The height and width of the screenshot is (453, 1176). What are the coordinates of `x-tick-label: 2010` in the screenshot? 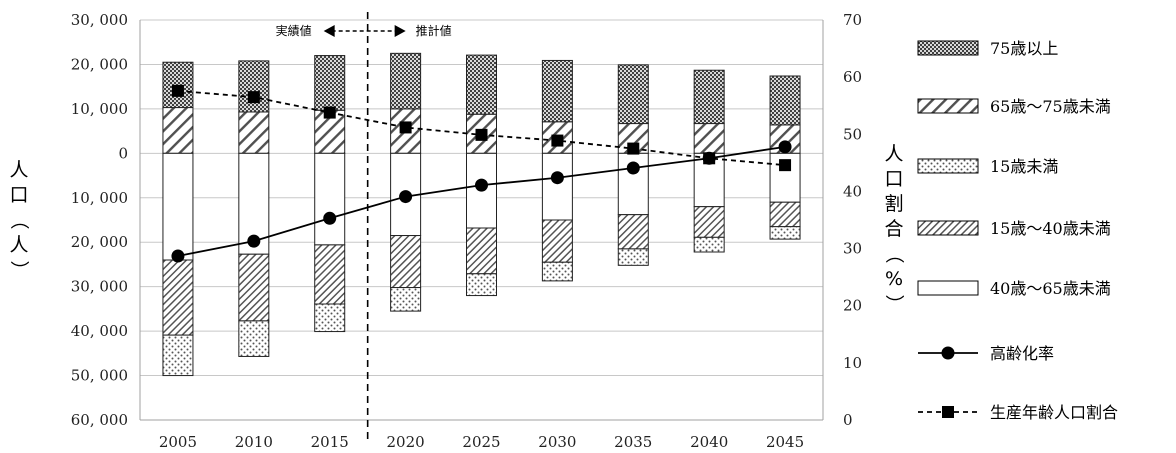 It's located at (254, 442).